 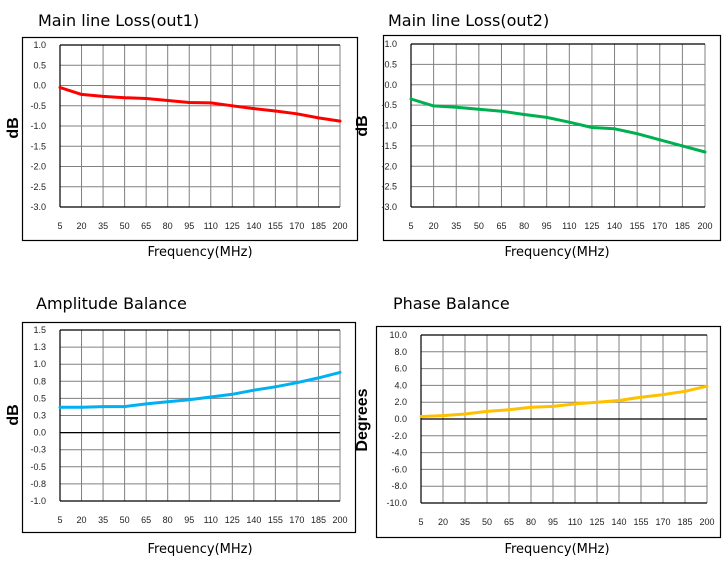 What do you see at coordinates (640, 522) in the screenshot?
I see `x-tick-label: 155` at bounding box center [640, 522].